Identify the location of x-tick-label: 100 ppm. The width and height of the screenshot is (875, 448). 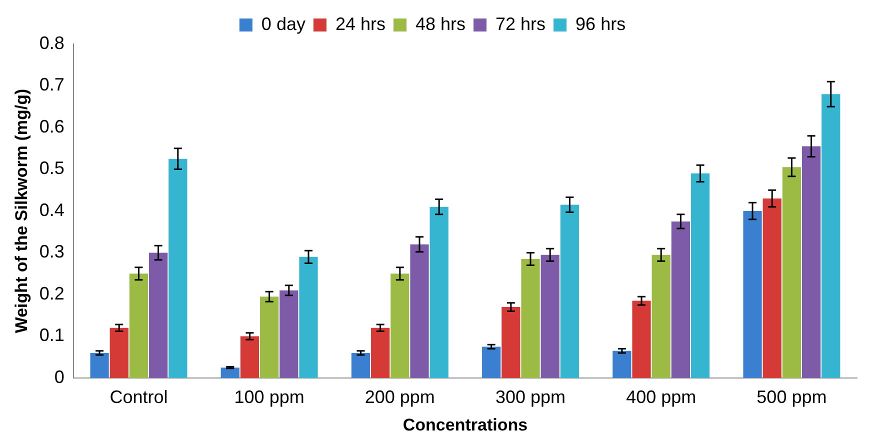
(269, 396).